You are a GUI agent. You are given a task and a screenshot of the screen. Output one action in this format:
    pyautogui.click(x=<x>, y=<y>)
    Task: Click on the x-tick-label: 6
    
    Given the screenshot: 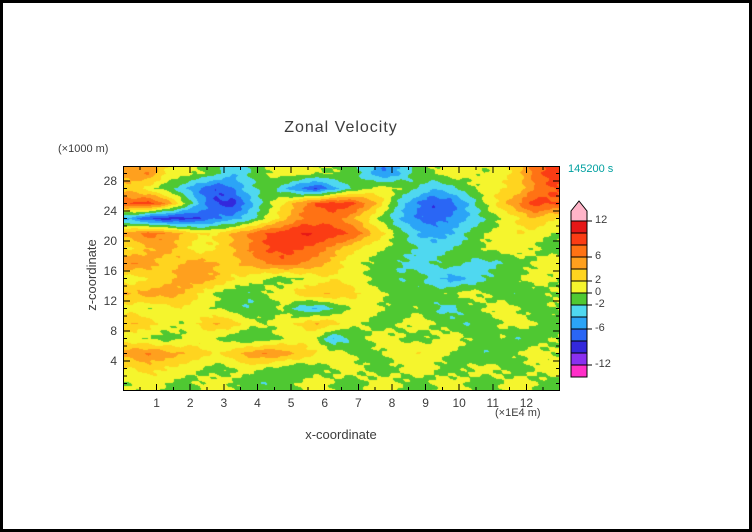 What is the action you would take?
    pyautogui.click(x=325, y=403)
    